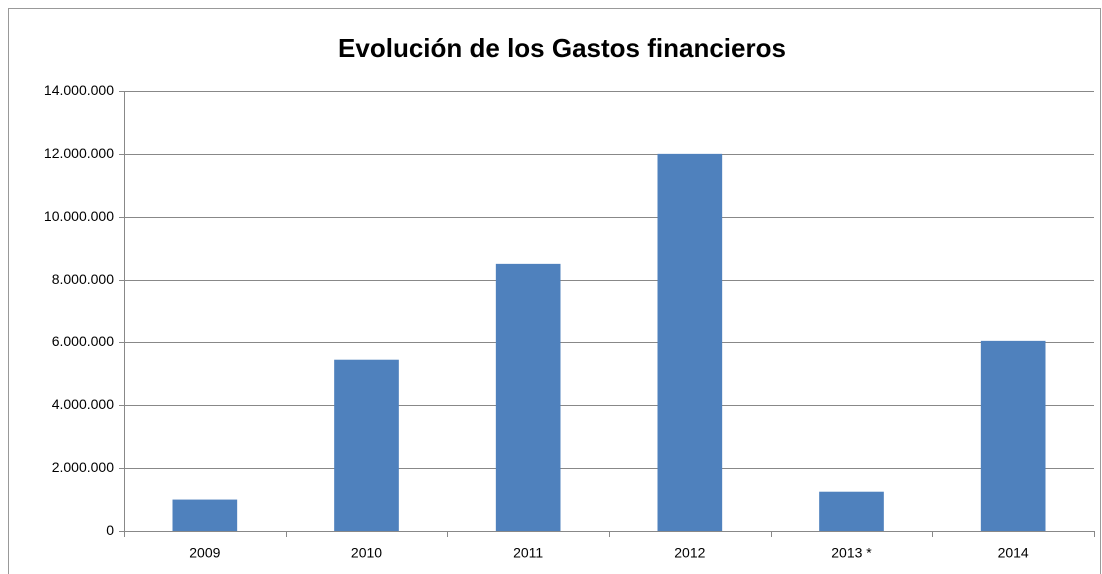 The image size is (1102, 574). What do you see at coordinates (562, 48) in the screenshot?
I see `chart-title: Evolución de los Gastos financieros` at bounding box center [562, 48].